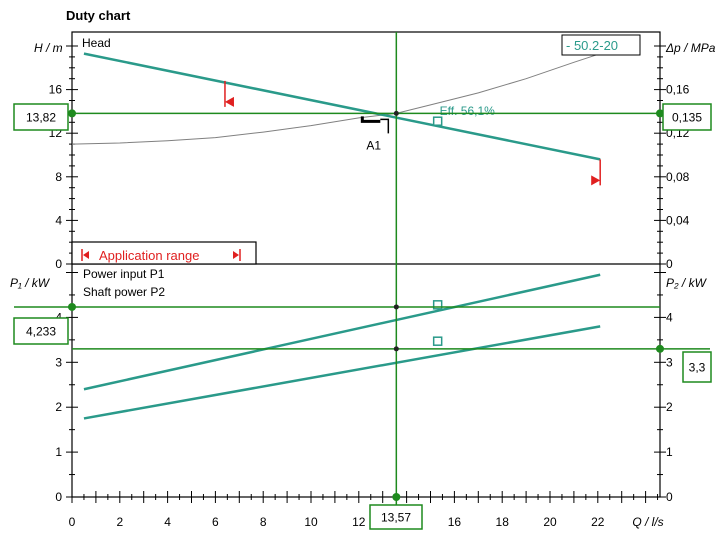 This screenshot has width=724, height=535. Describe the element at coordinates (96, 43) in the screenshot. I see `head-curve-label: Head` at that location.